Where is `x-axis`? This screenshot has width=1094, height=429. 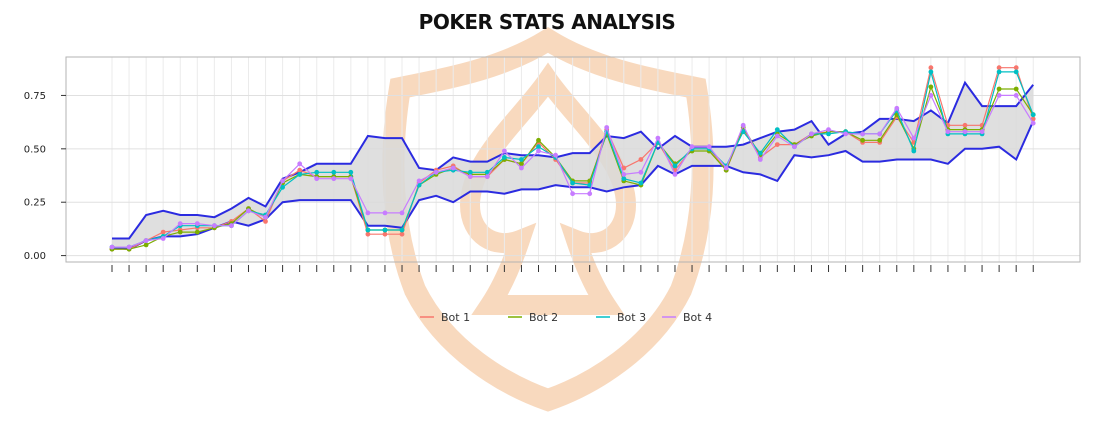
x-axis is located at coordinates (572, 268).